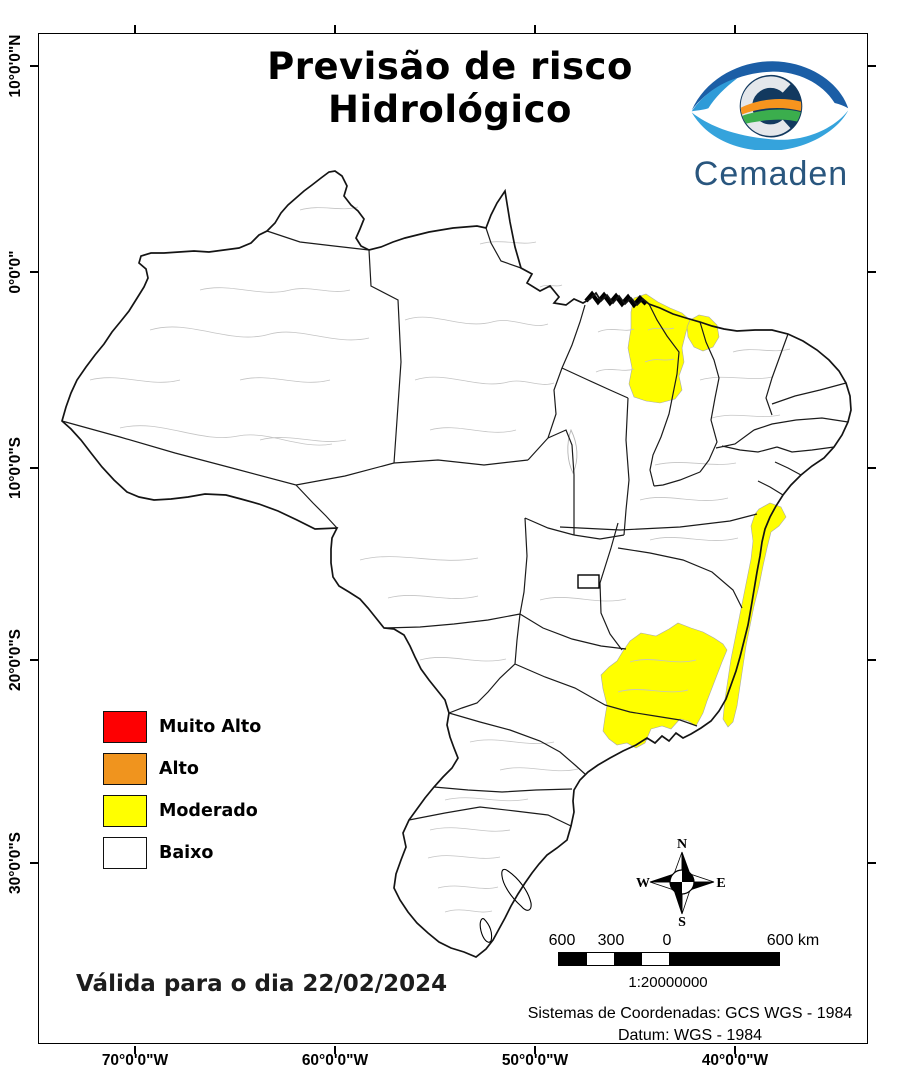 This screenshot has height=1080, width=903. Describe the element at coordinates (771, 174) in the screenshot. I see `cemaden-logo-text: Cemaden` at that location.